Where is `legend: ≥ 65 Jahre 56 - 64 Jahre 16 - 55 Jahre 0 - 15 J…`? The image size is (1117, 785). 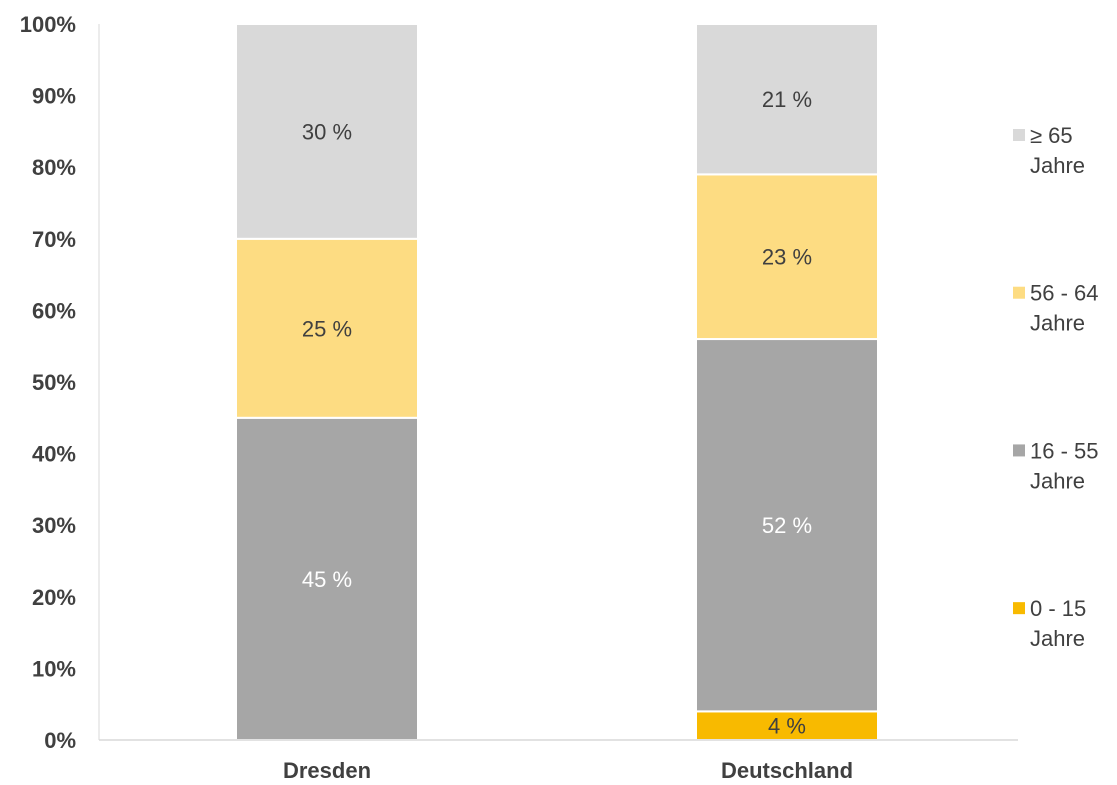 legend: ≥ 65 Jahre 56 - 64 Jahre 16 - 55 Jahre 0 - 15 J… is located at coordinates (1056, 387).